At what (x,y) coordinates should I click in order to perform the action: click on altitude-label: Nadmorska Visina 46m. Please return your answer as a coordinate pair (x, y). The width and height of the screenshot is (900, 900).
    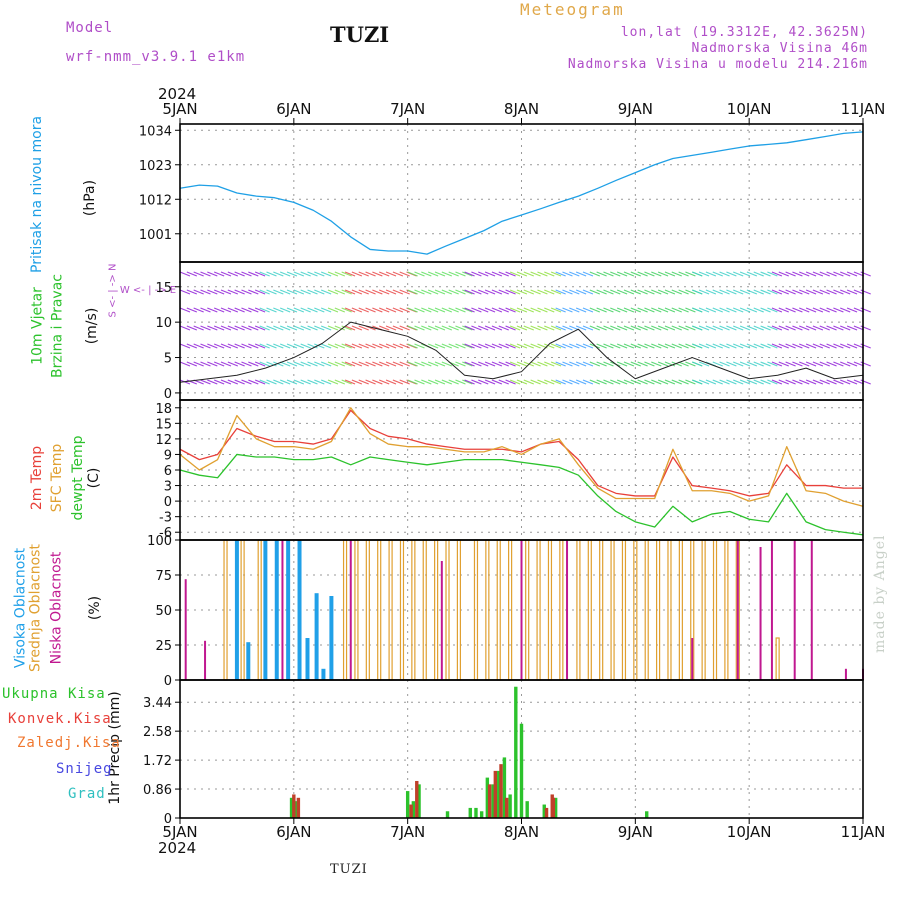
    Looking at the image, I should click on (779, 48).